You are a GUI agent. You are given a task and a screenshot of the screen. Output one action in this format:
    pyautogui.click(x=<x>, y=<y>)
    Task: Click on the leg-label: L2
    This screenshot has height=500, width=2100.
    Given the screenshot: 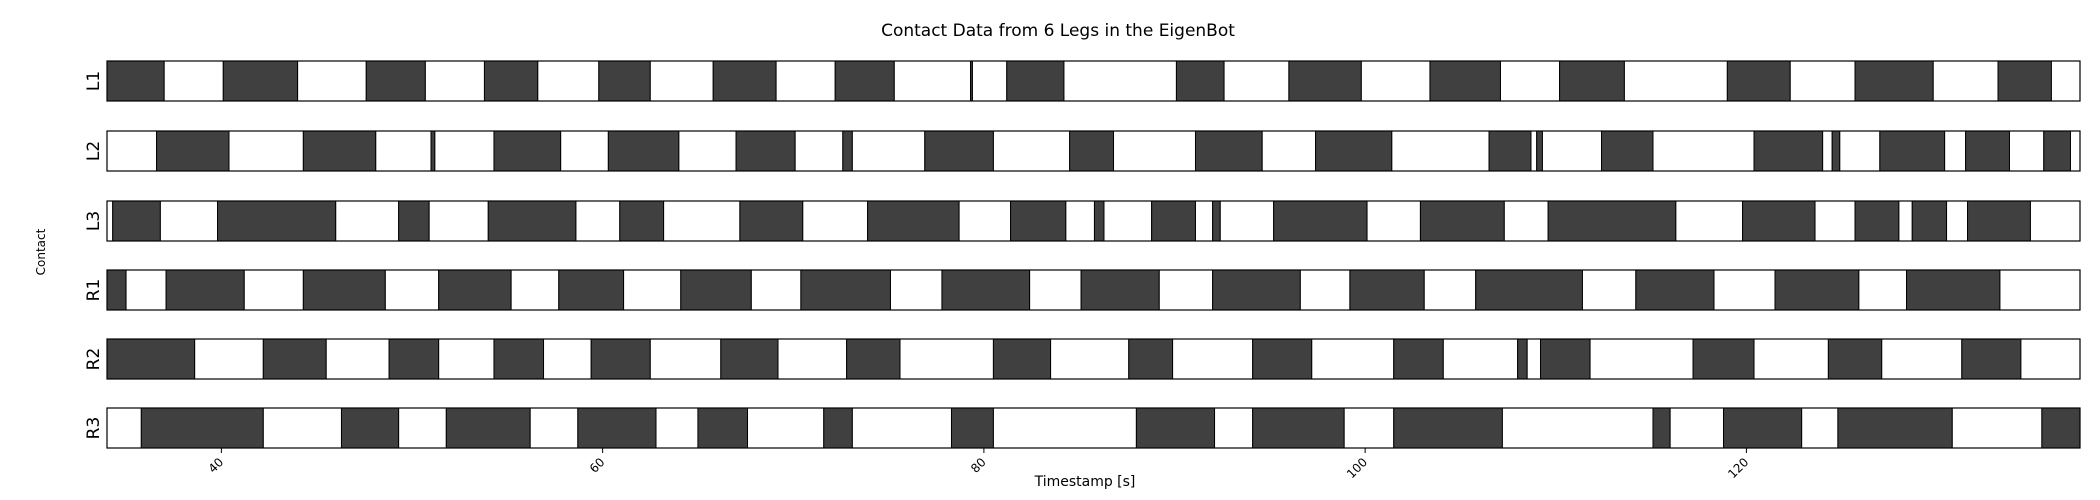 What is the action you would take?
    pyautogui.click(x=94, y=151)
    